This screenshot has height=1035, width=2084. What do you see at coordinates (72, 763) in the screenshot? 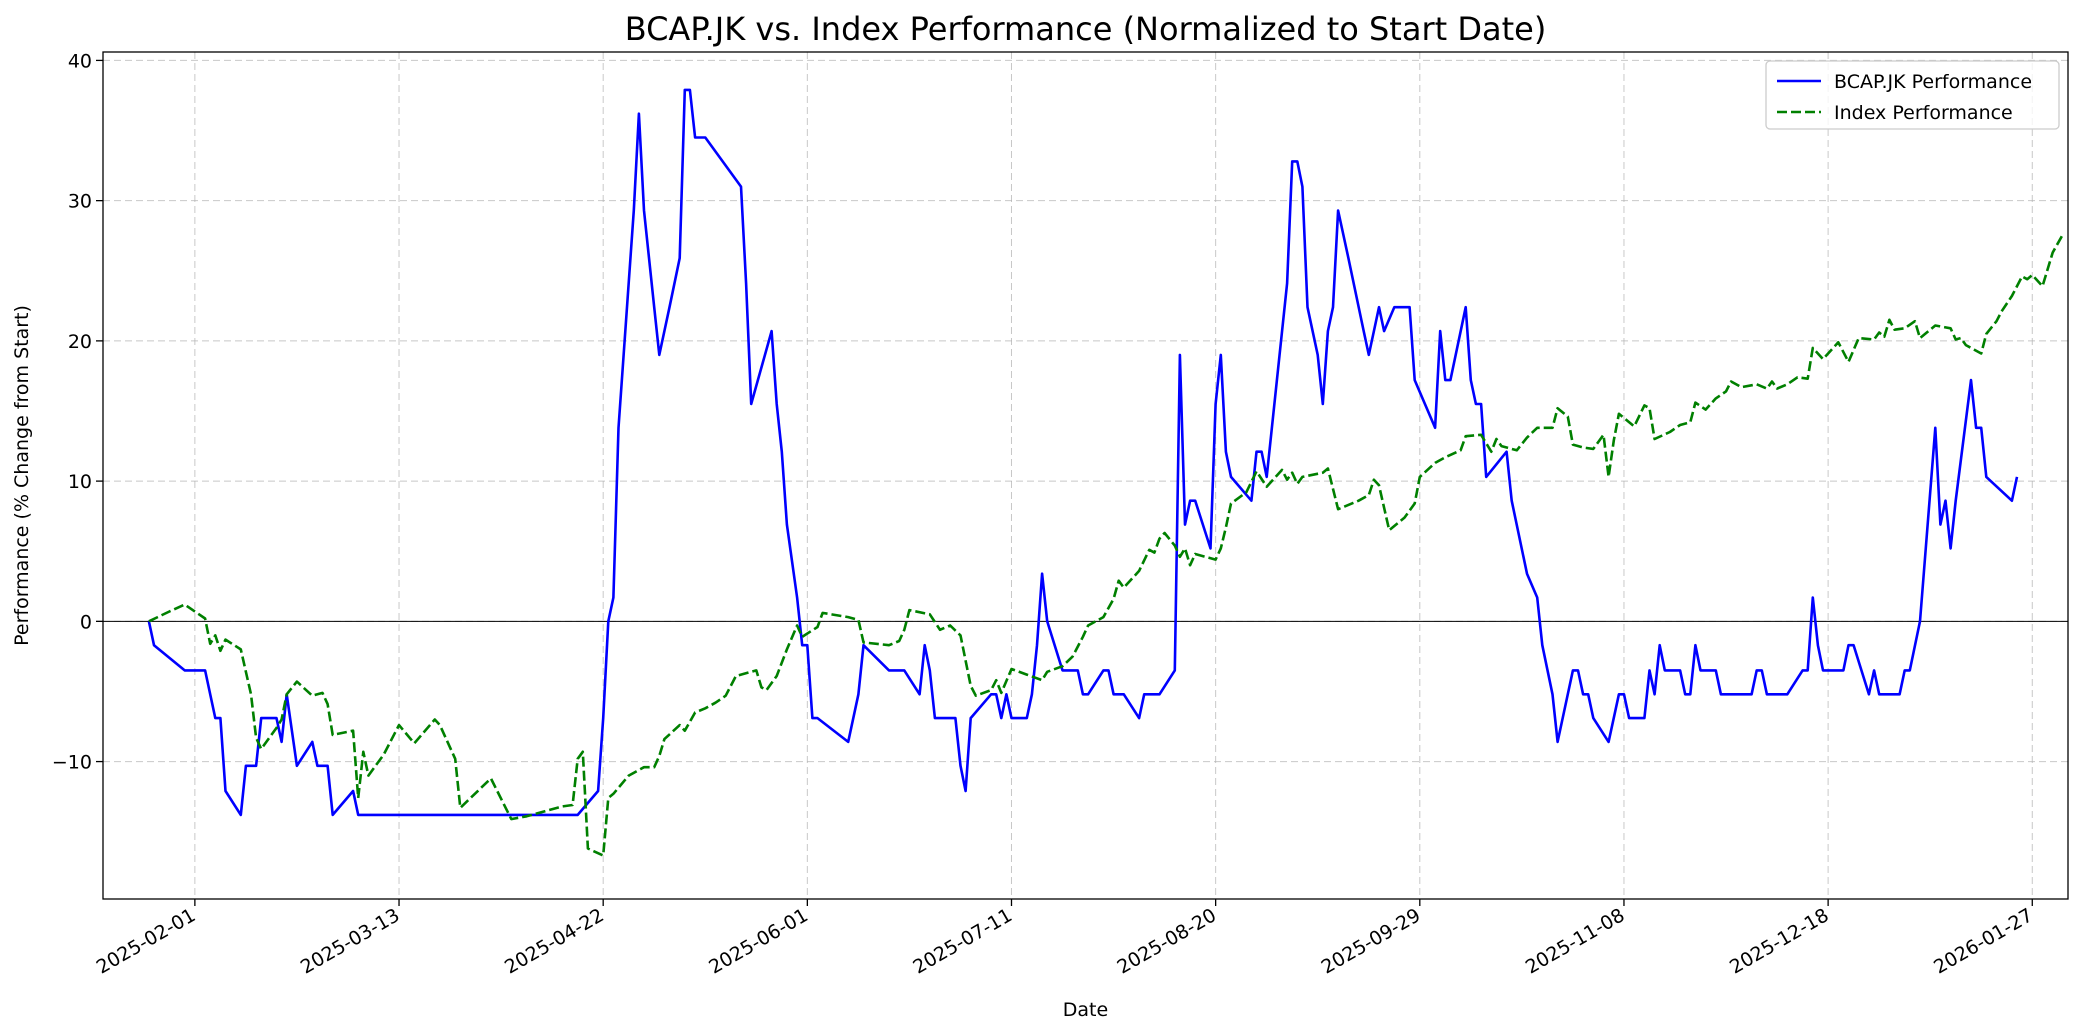
I see `y-tick-label: −10` at bounding box center [72, 763].